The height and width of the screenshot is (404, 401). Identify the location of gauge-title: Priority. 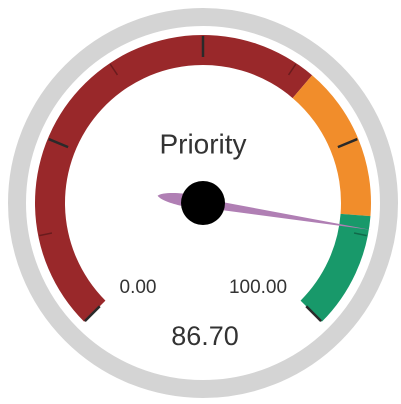
(202, 143).